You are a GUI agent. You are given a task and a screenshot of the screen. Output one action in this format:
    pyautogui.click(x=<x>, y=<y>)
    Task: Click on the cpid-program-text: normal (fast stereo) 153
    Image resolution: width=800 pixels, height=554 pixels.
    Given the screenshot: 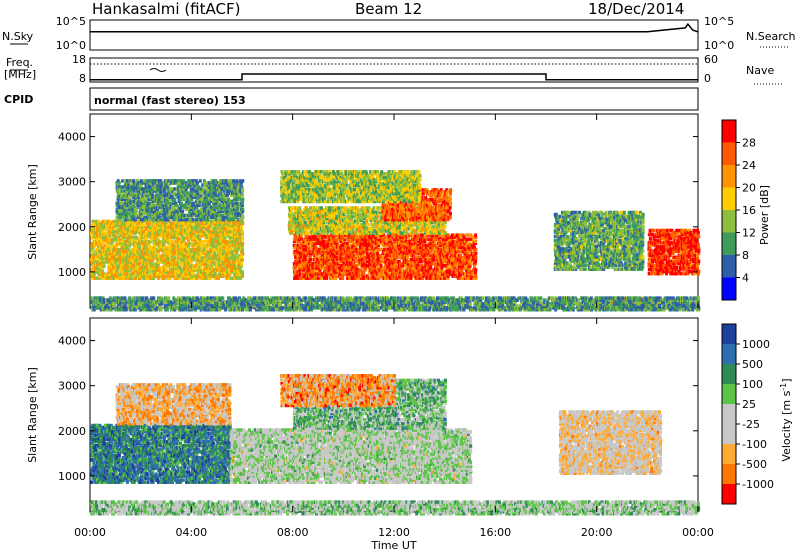 What is the action you would take?
    pyautogui.click(x=170, y=100)
    